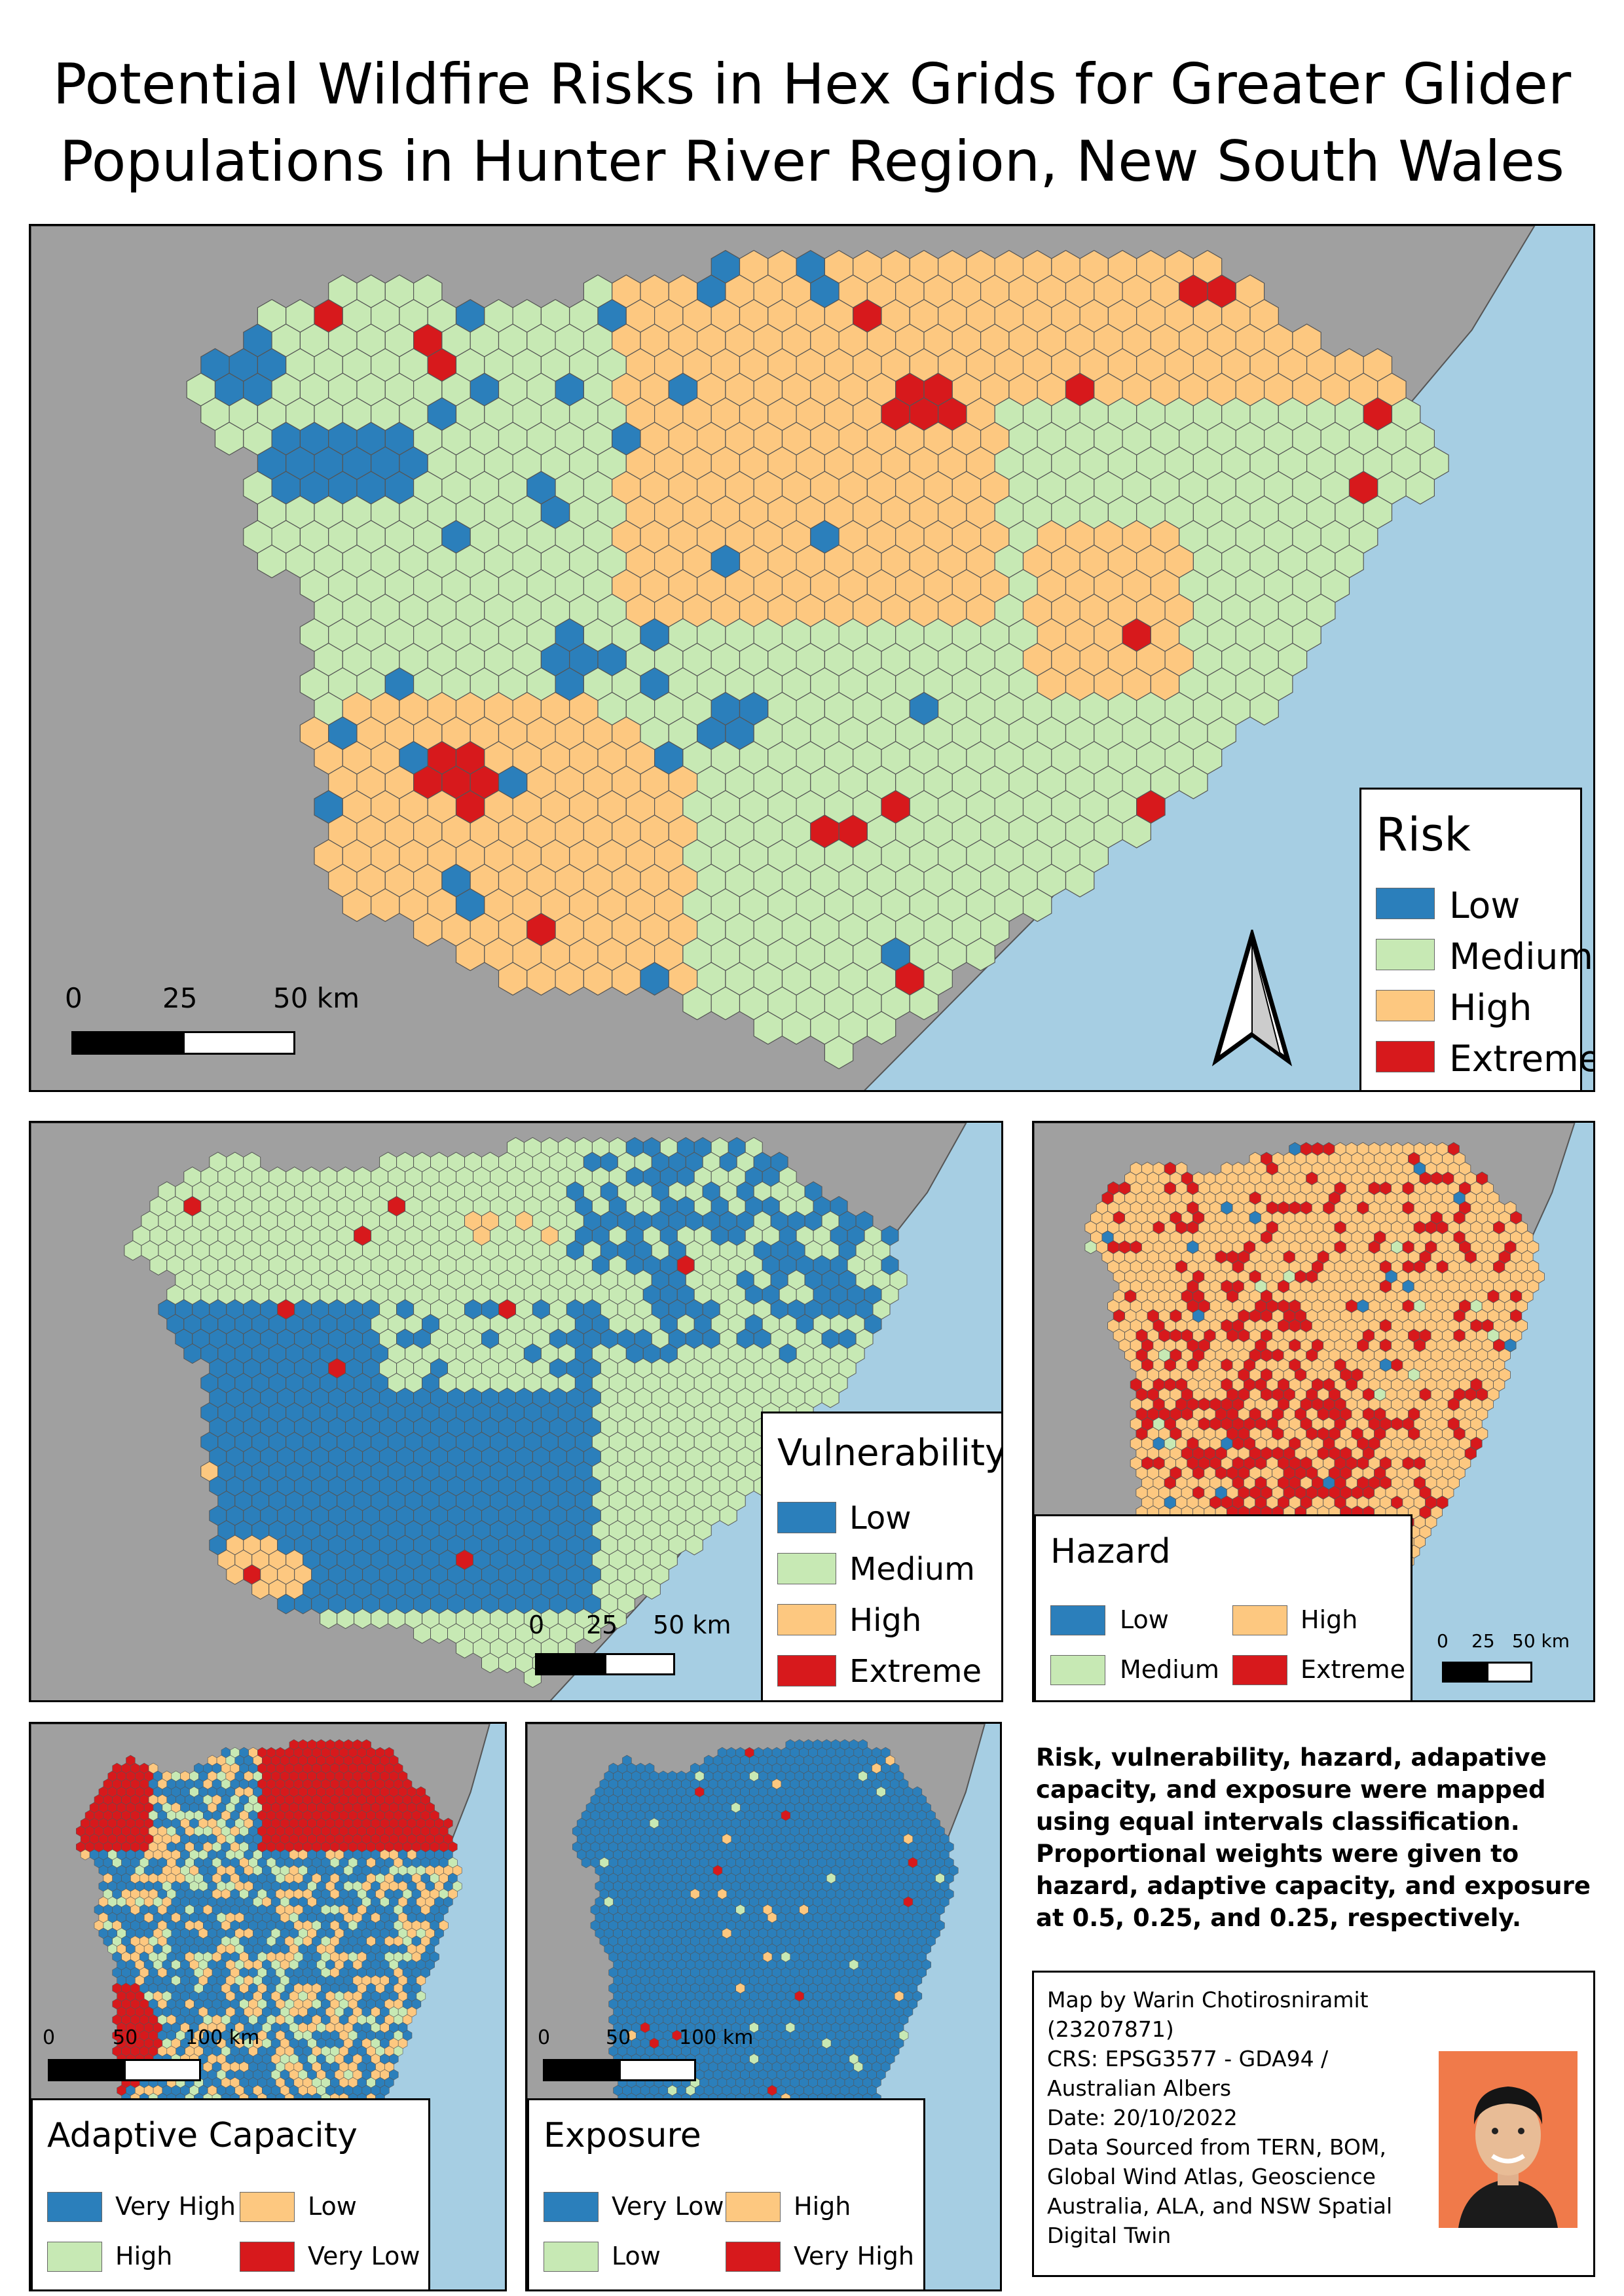 Image resolution: width=1624 pixels, height=2296 pixels. I want to click on credit-date: Date: 20/10/2022, so click(1142, 2117).